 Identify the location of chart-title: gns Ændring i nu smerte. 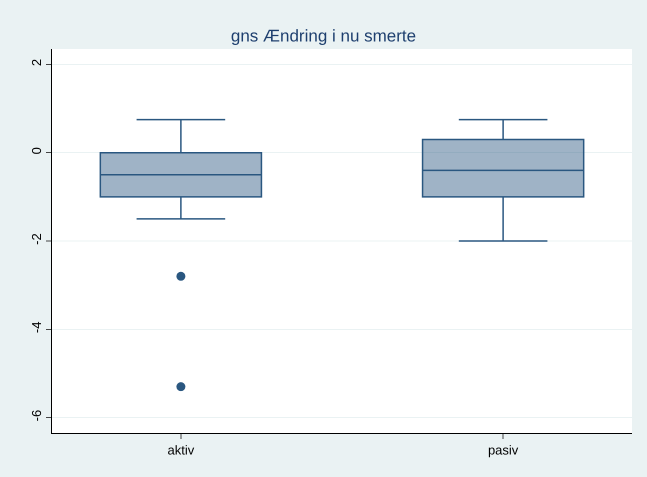
(323, 36).